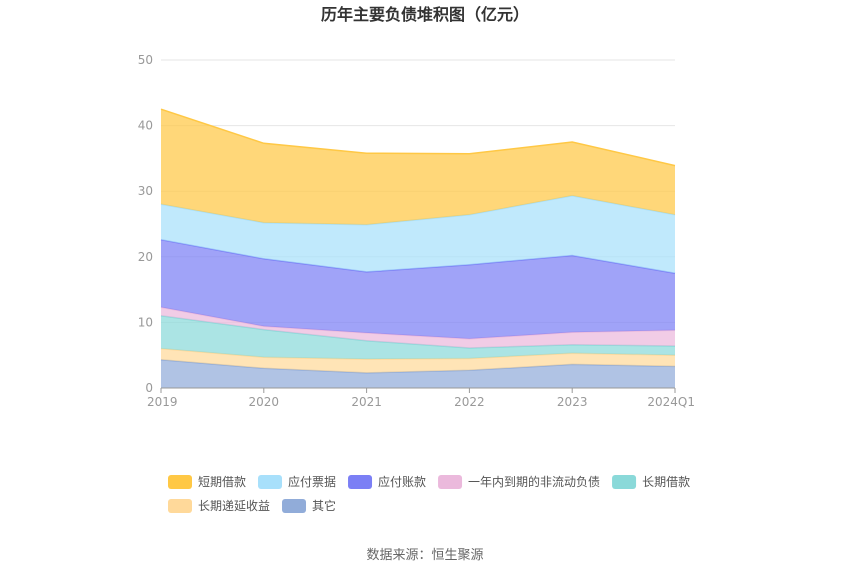 This screenshot has width=850, height=575. I want to click on legend-label: 应付票据, so click(312, 481).